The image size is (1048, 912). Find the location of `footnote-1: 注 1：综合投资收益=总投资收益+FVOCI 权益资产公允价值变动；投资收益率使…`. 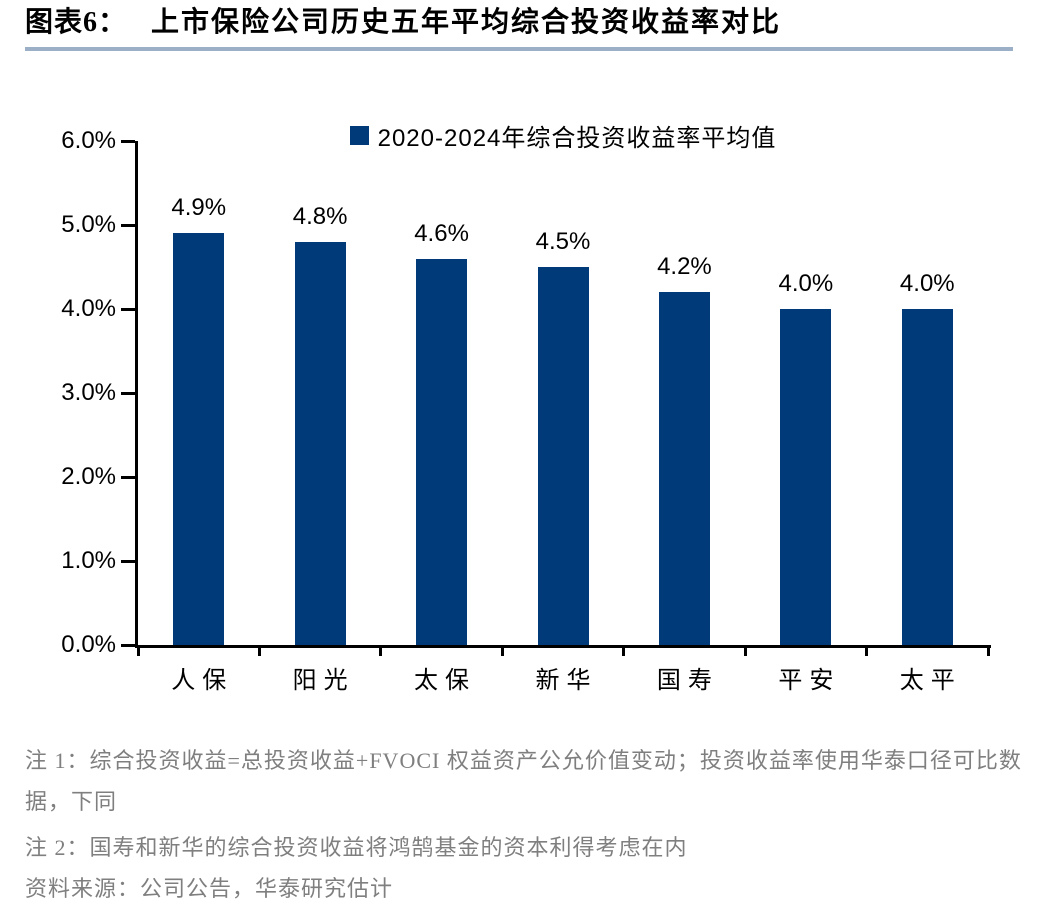

footnote-1: 注 1：综合投资收益=总投资收益+FVOCI 权益资产公允价值变动；投资收益率使… is located at coordinates (523, 781).